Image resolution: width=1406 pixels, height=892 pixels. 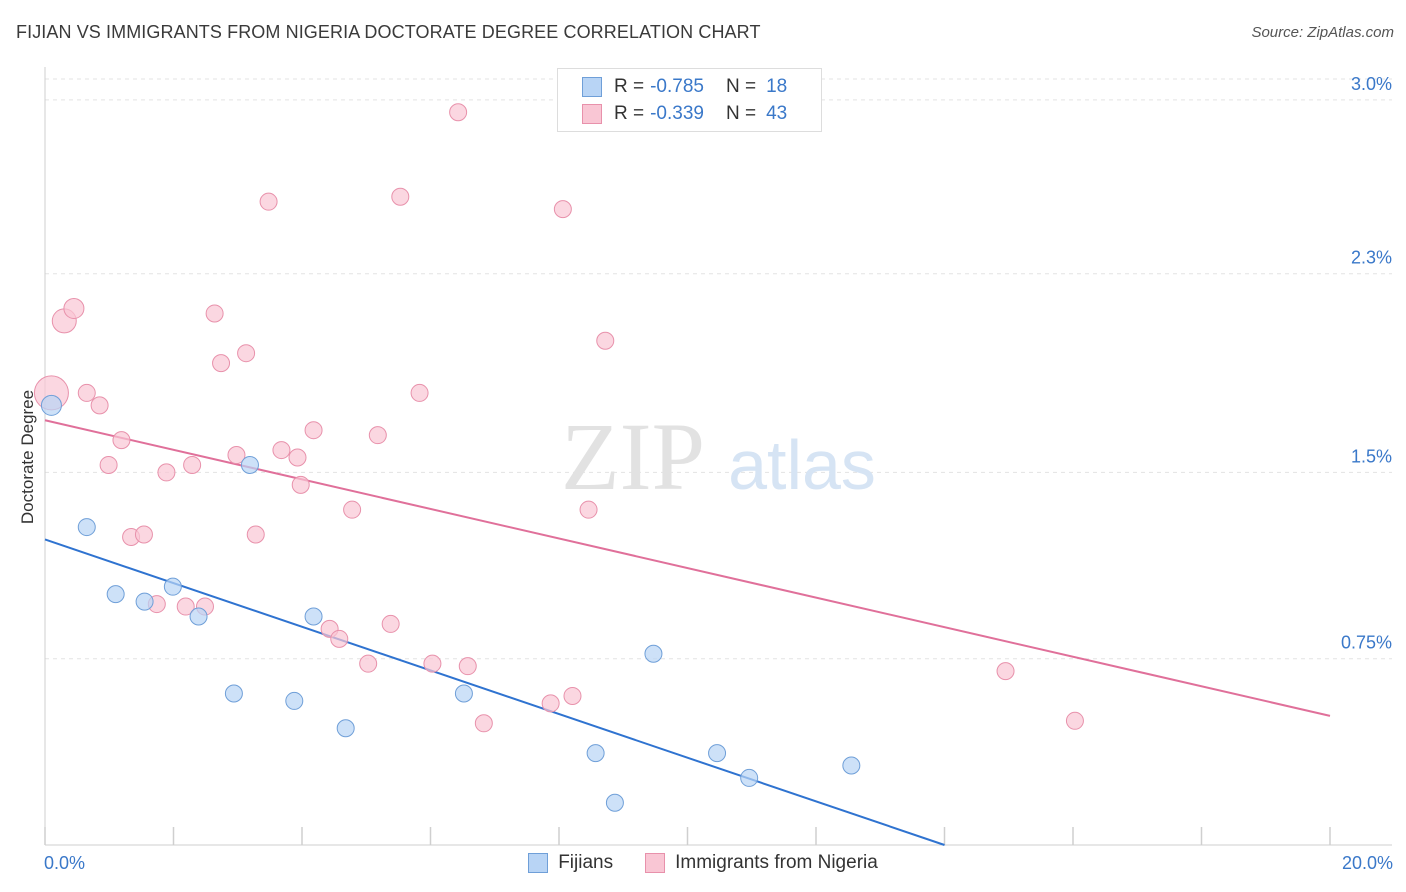 I want to click on fijians-n-value: 18, so click(x=777, y=86).